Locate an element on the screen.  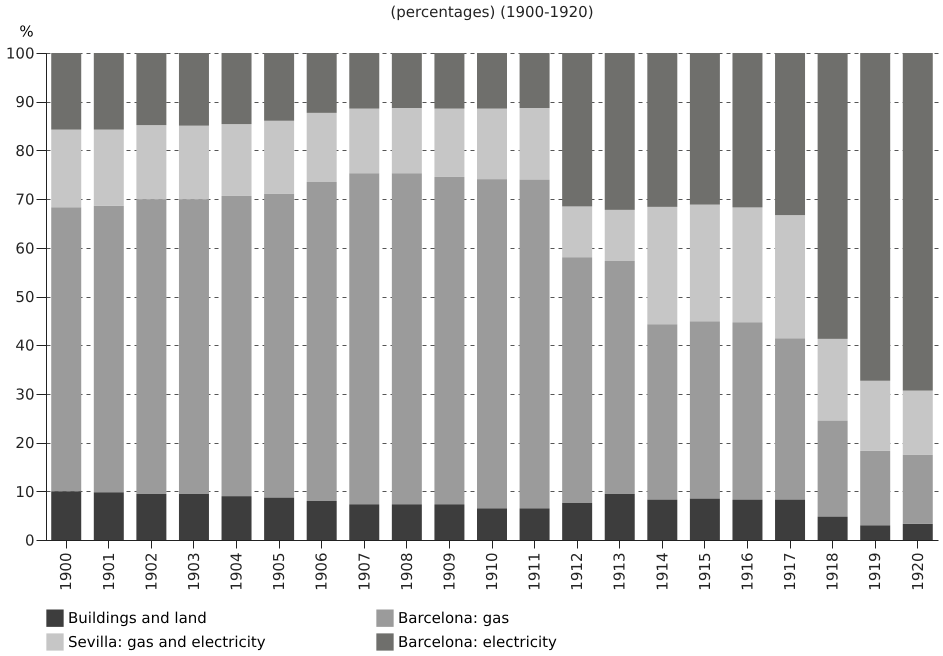
x-tick-label: 1901 is located at coordinates (109, 571).